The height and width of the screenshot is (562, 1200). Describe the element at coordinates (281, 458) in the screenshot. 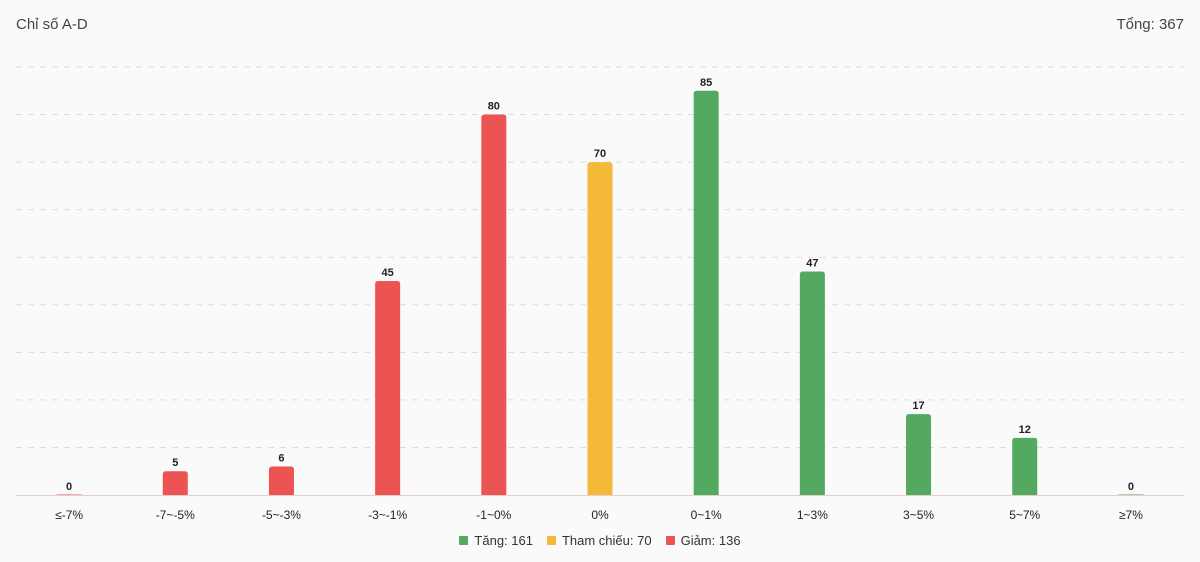

I see `data-label: 6` at that location.